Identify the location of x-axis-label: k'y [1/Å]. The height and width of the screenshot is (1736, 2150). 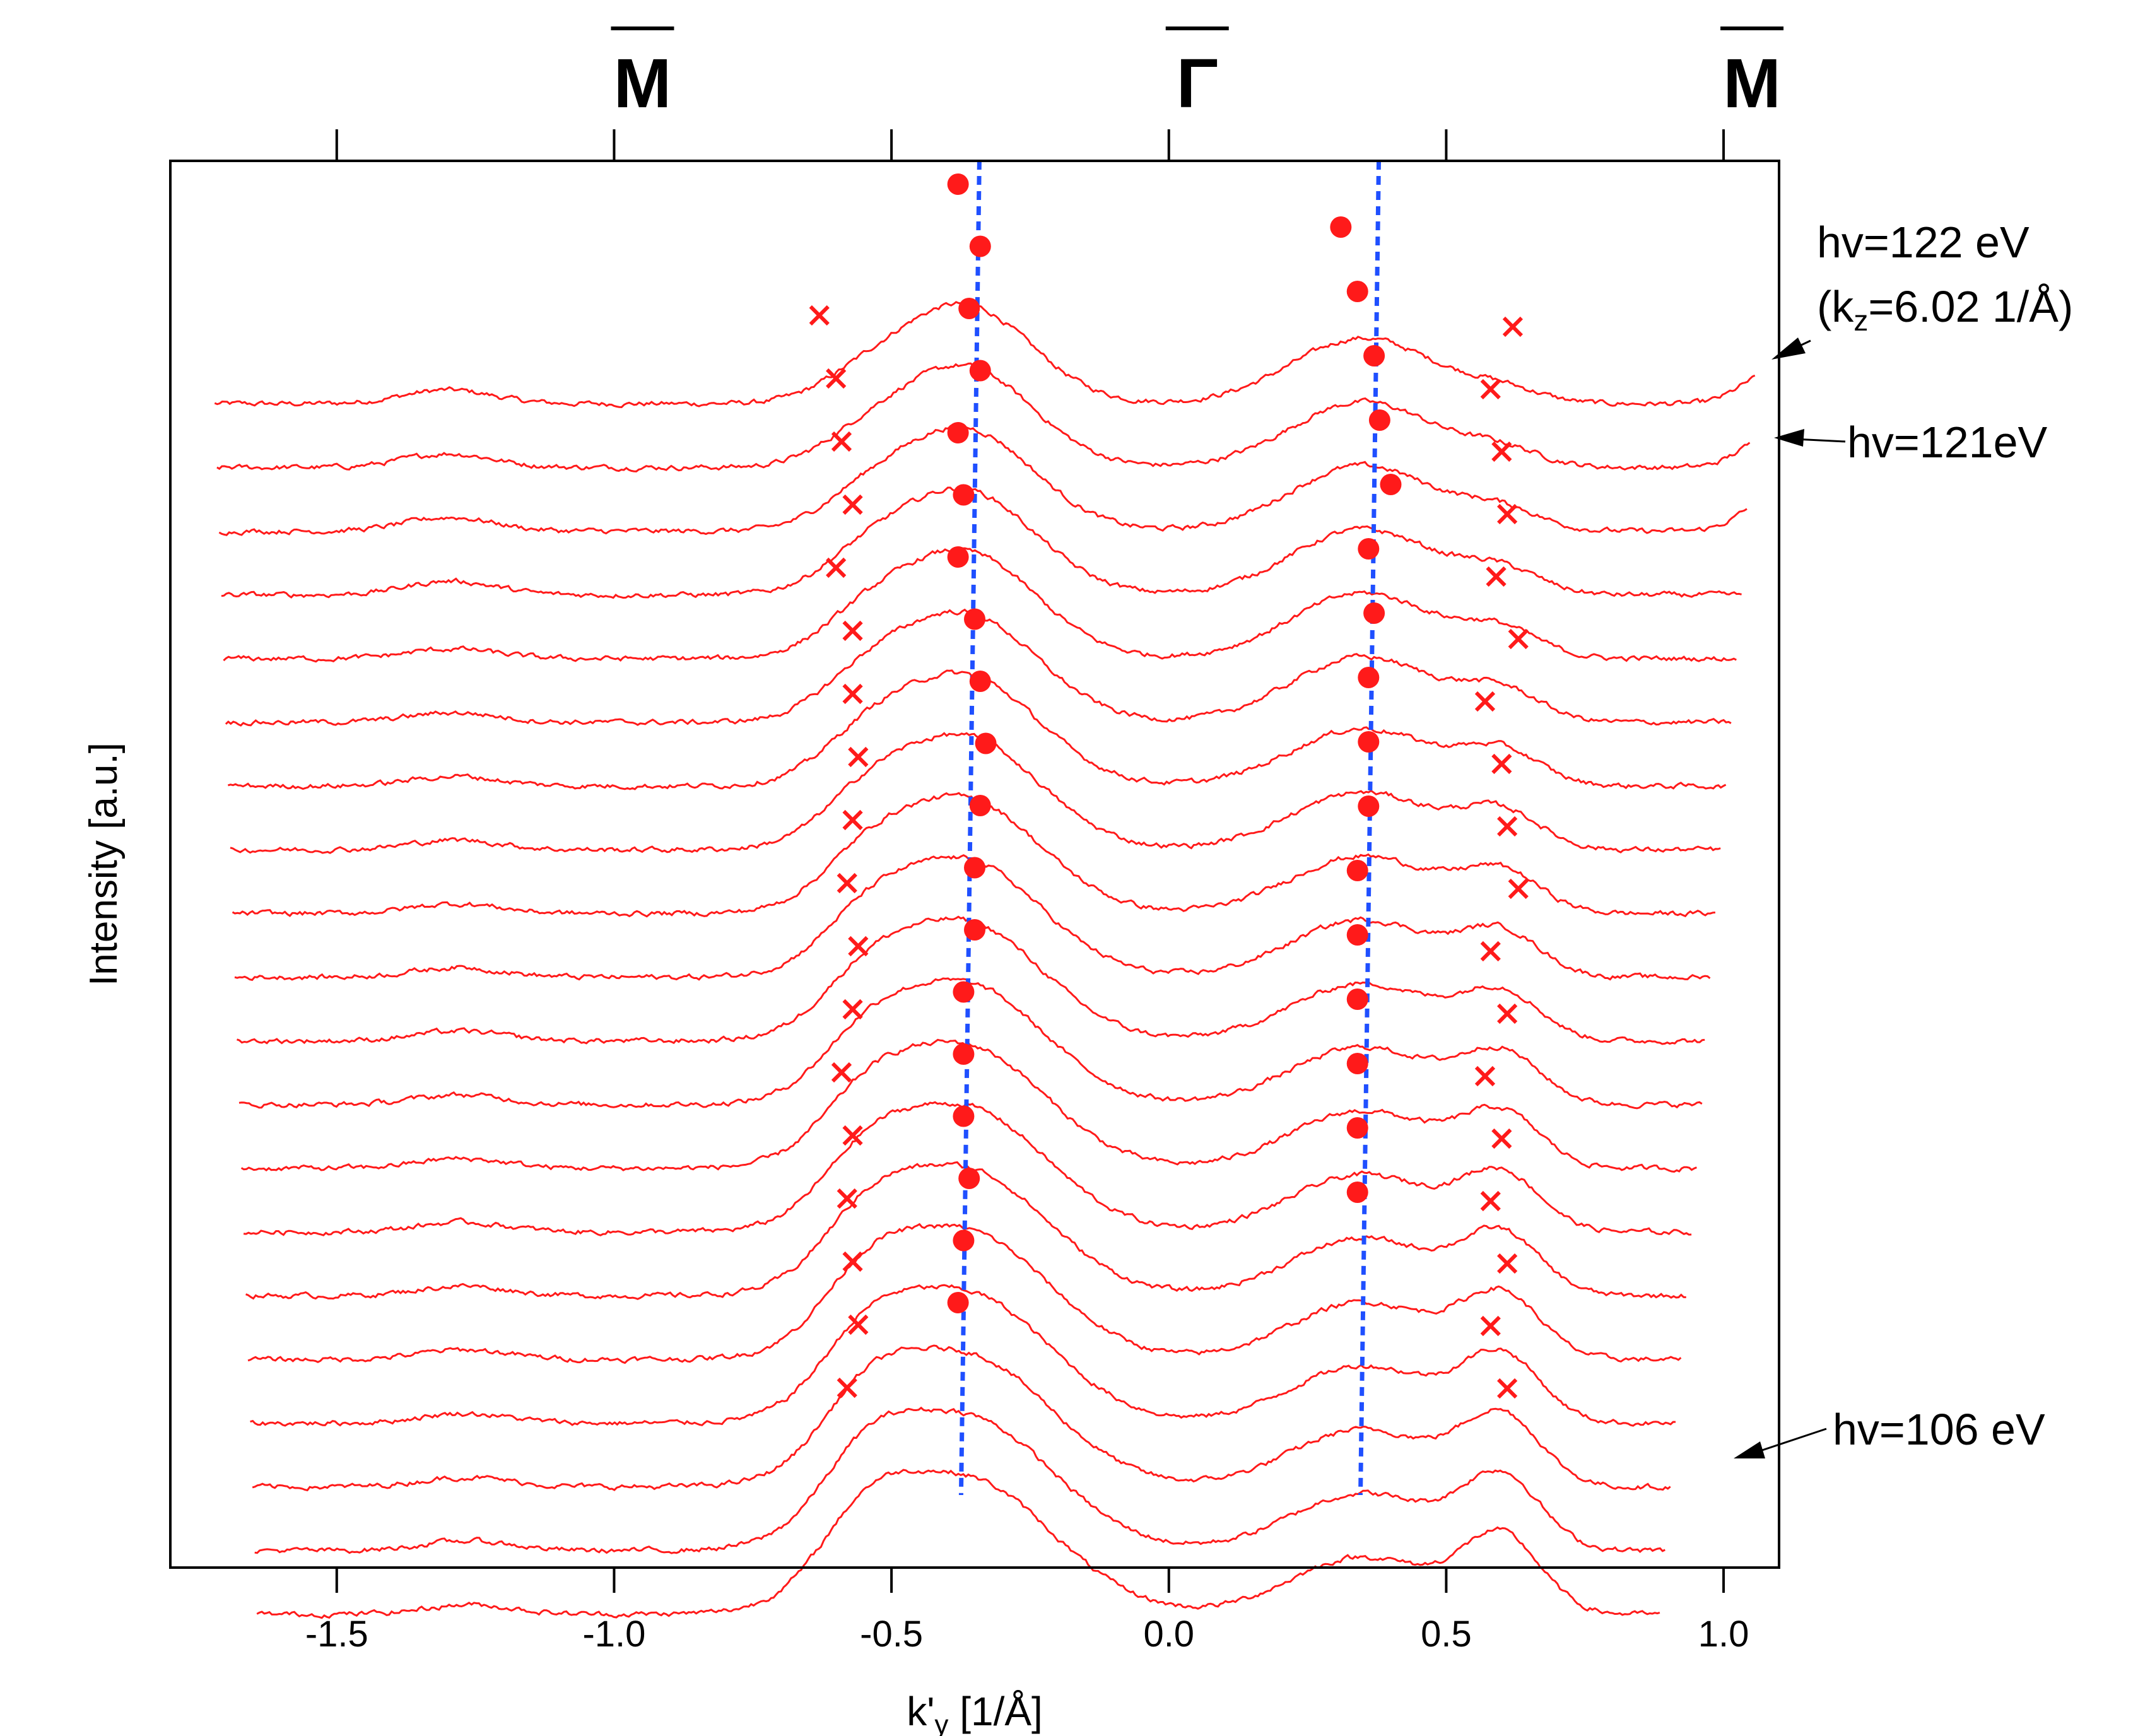
(975, 1712).